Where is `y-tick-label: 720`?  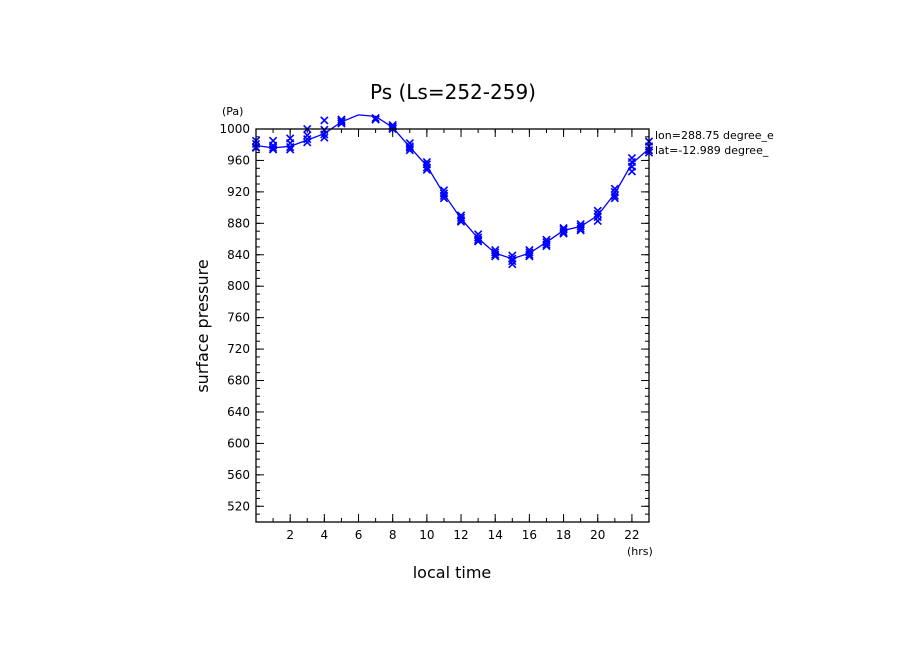
y-tick-label: 720 is located at coordinates (238, 349).